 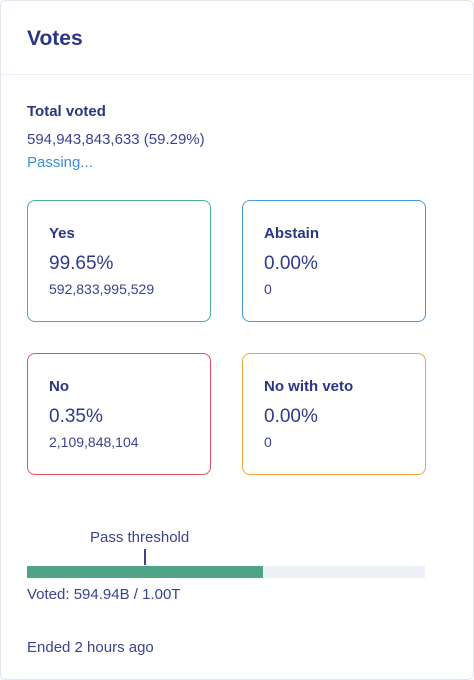 What do you see at coordinates (119, 414) in the screenshot?
I see `vote-option-no: No 0.35% 2,109,848,104` at bounding box center [119, 414].